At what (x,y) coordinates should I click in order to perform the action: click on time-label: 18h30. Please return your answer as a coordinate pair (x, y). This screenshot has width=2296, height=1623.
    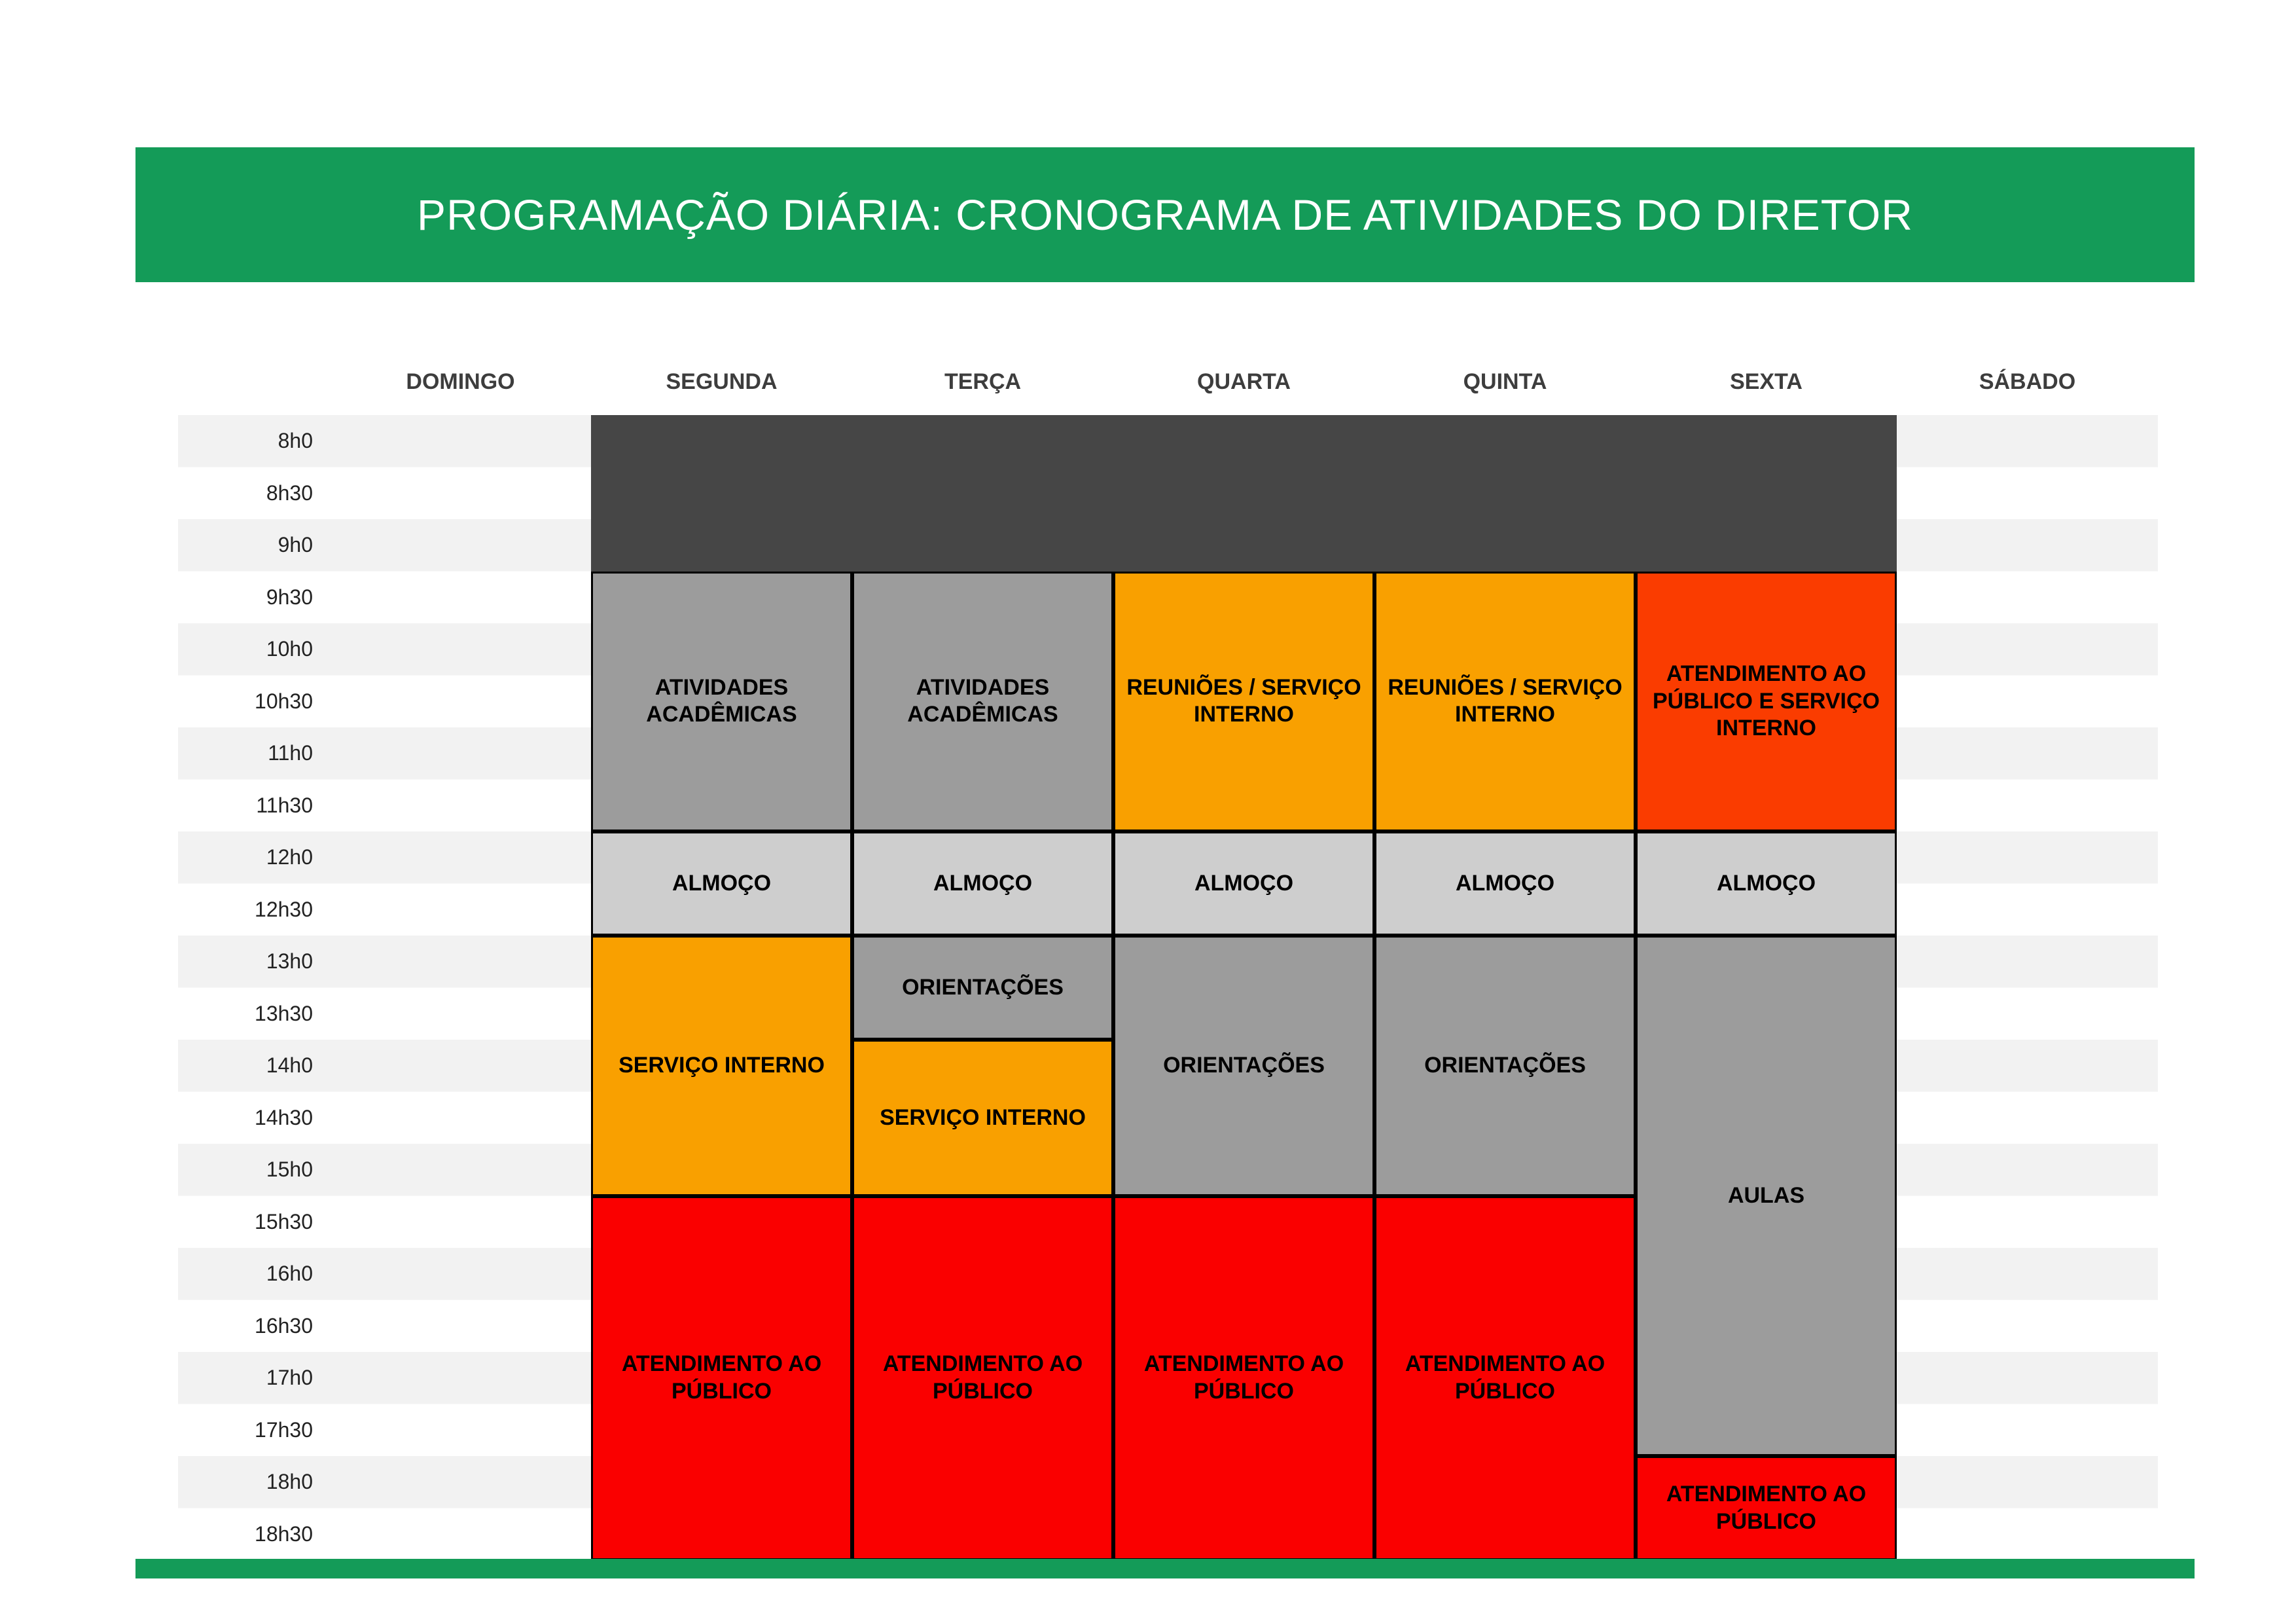
    Looking at the image, I should click on (284, 1534).